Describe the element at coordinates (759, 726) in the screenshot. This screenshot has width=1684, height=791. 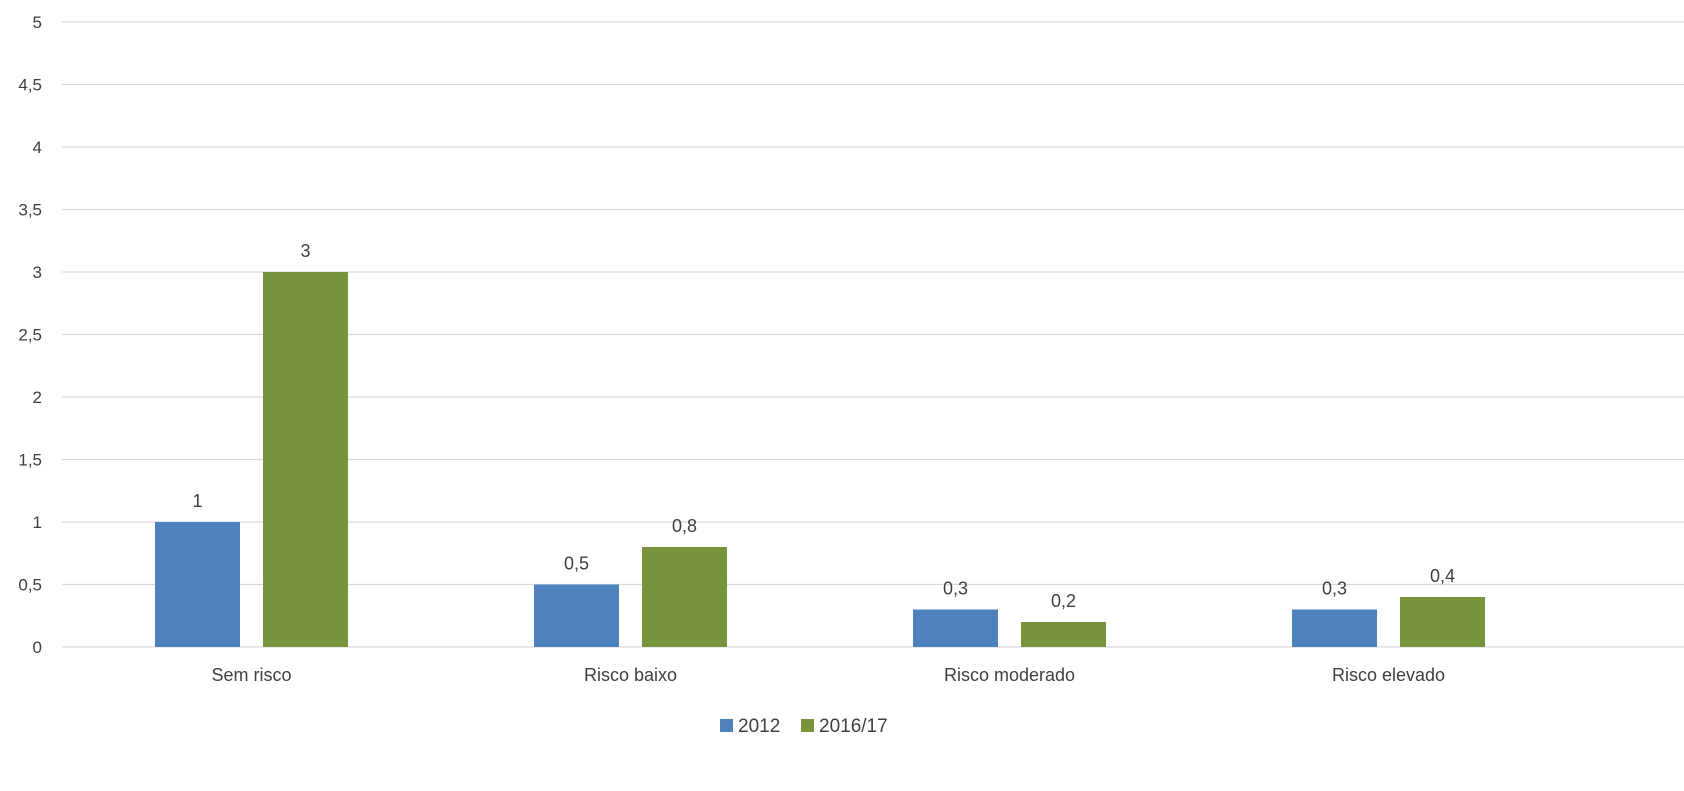
I see `legend-label: 2012` at that location.